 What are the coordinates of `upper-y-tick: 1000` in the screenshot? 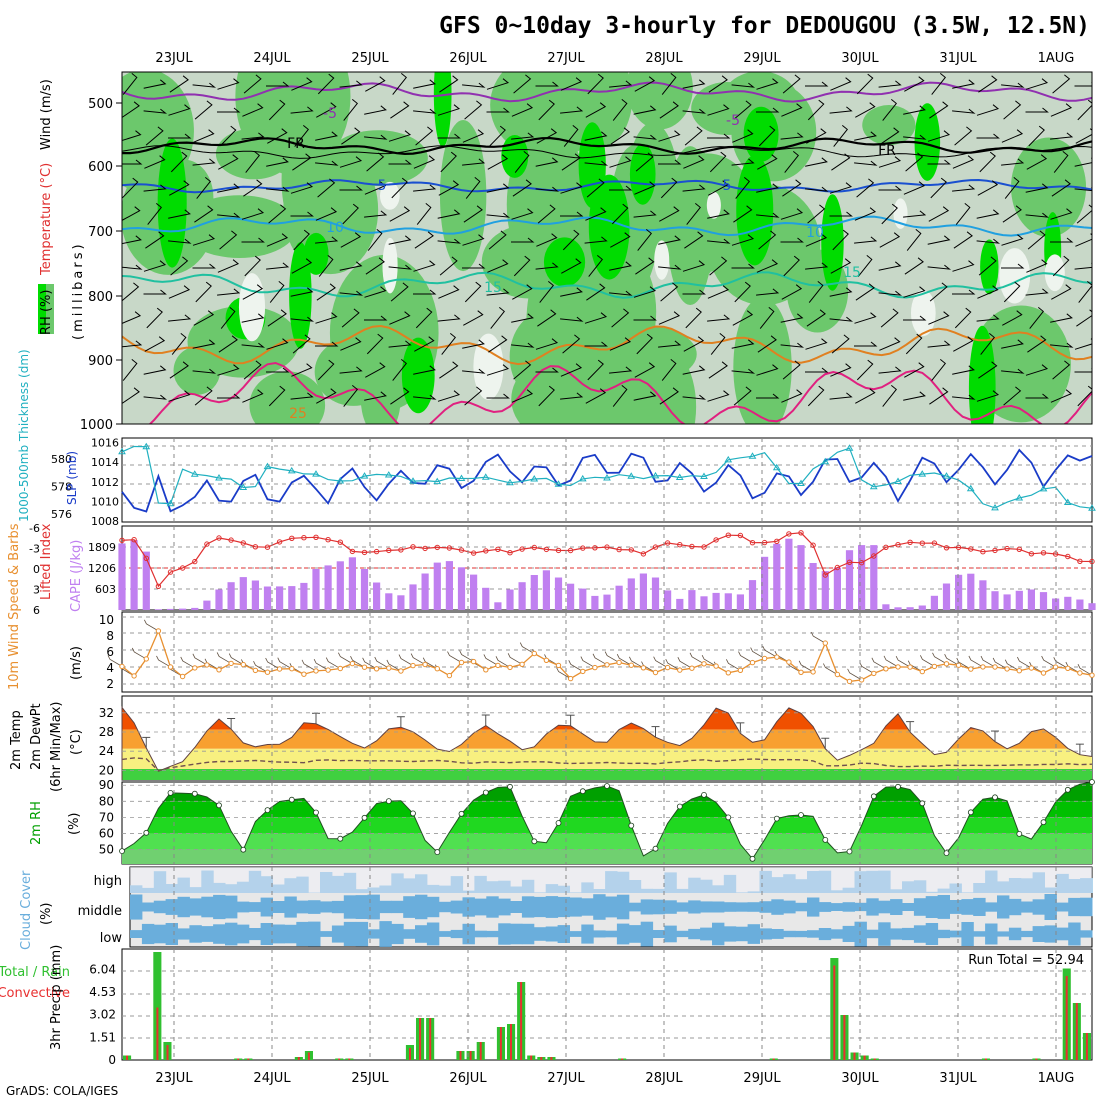 It's located at (96, 425).